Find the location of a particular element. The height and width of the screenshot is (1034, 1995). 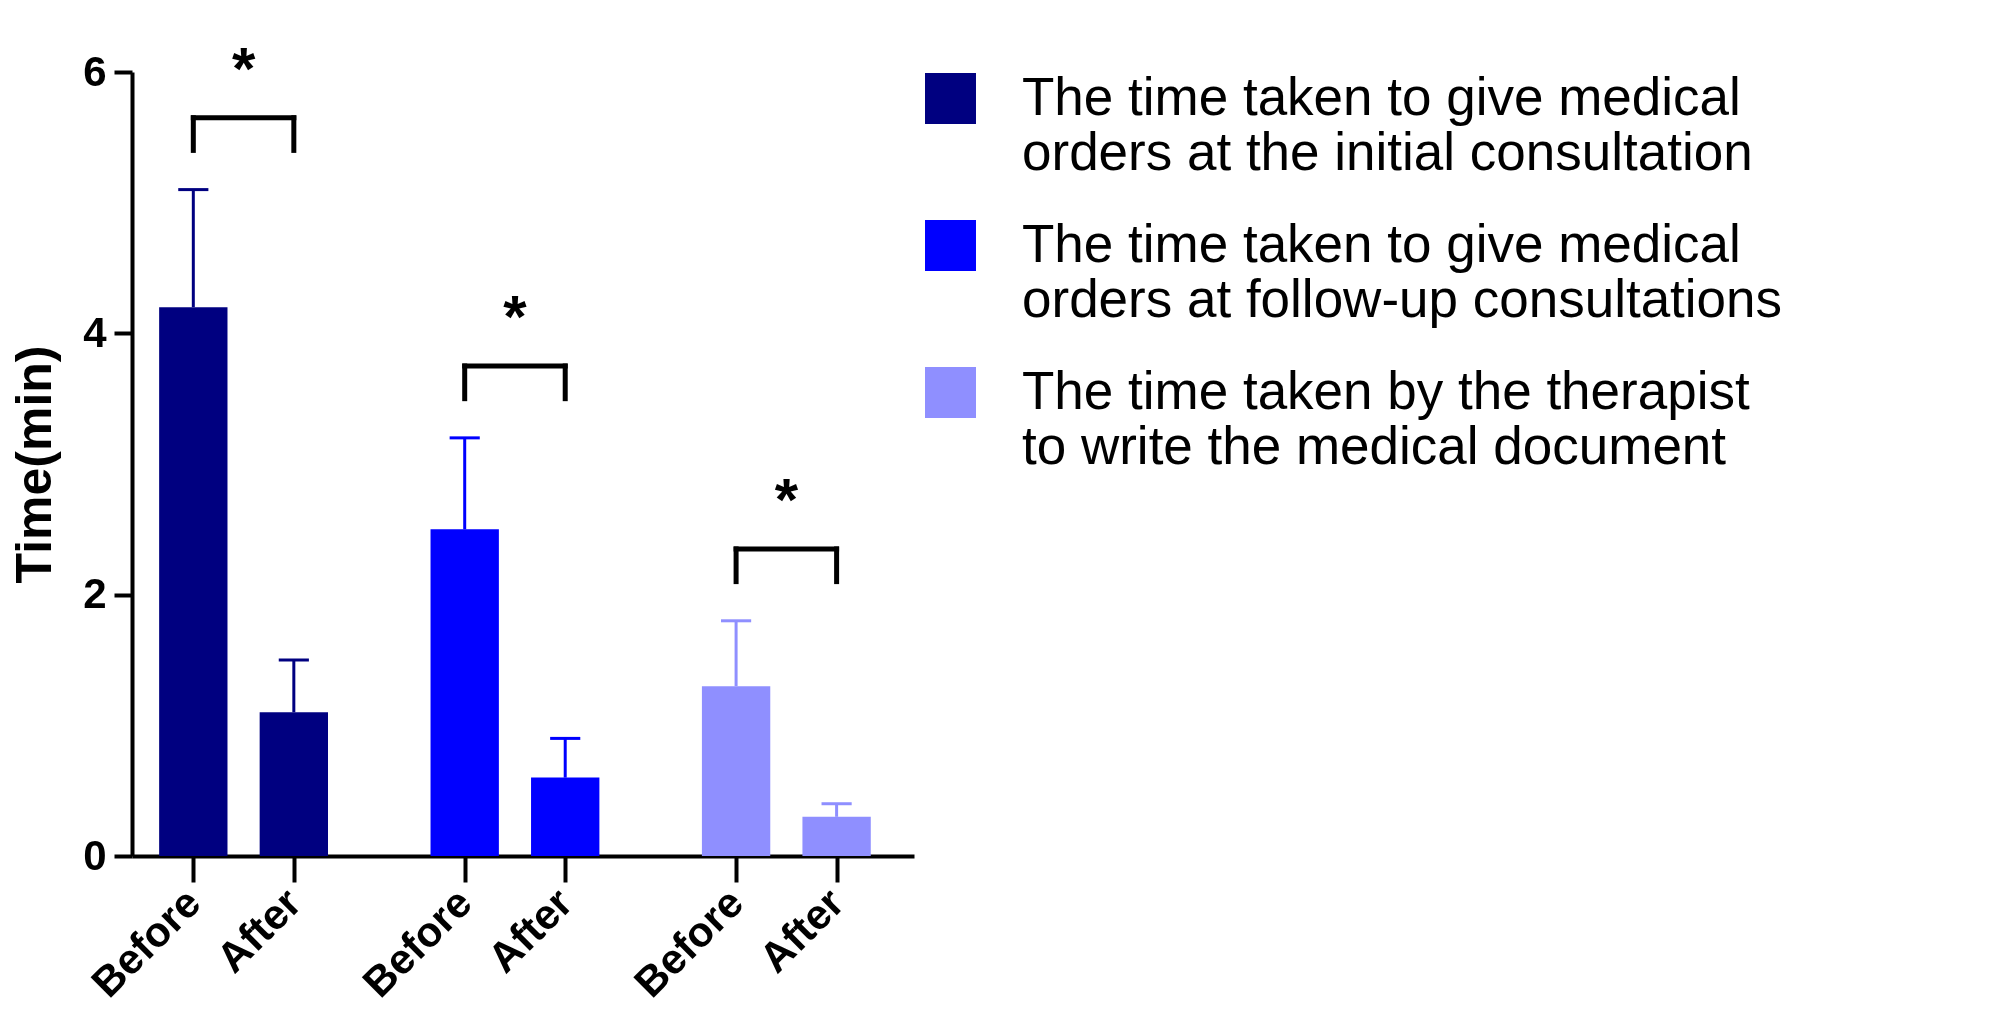

y-tick-label: 6 is located at coordinates (95, 71).